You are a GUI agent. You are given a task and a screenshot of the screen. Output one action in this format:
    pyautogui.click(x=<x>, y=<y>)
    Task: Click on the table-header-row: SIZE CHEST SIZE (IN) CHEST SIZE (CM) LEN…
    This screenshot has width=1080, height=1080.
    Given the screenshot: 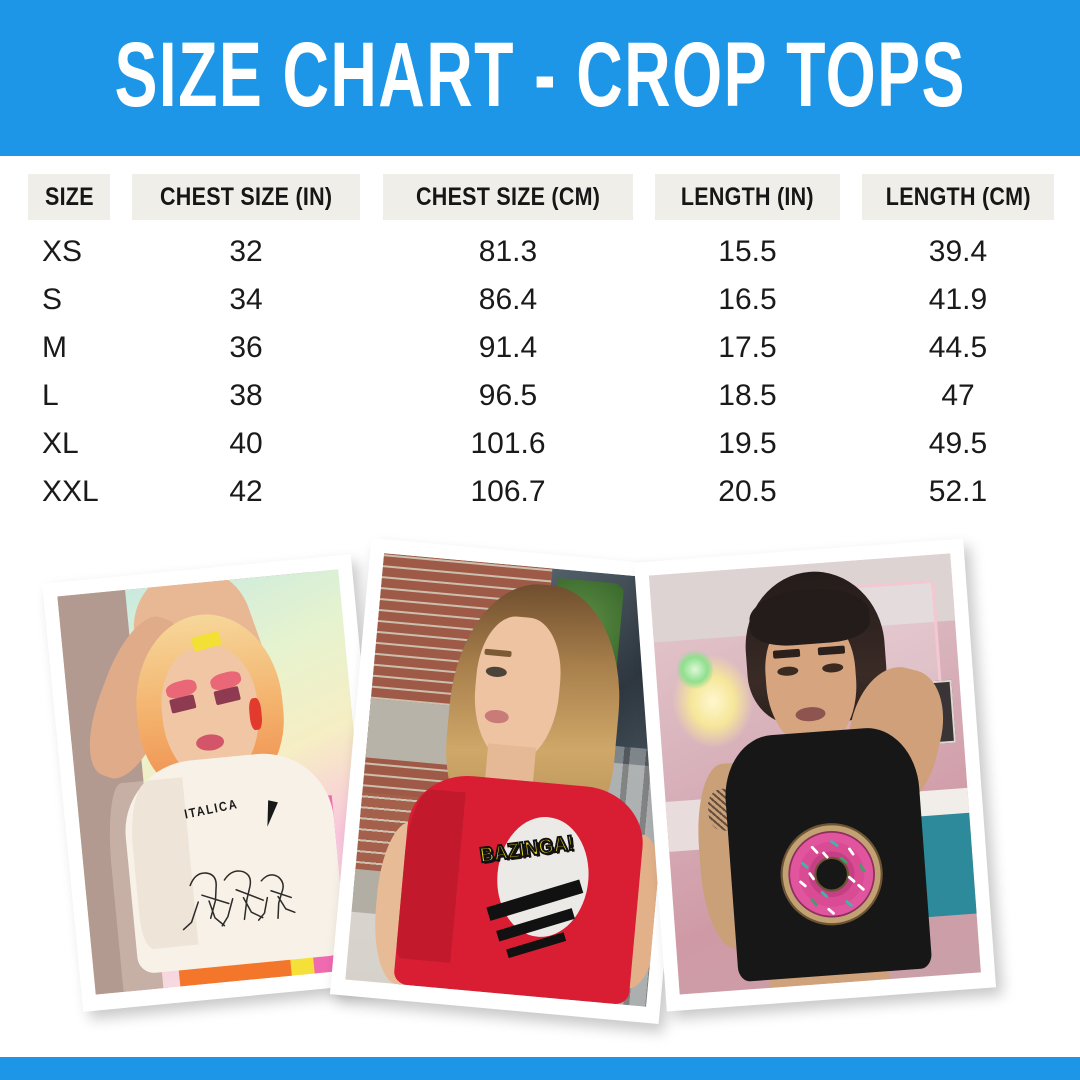 What is the action you would take?
    pyautogui.click(x=540, y=197)
    